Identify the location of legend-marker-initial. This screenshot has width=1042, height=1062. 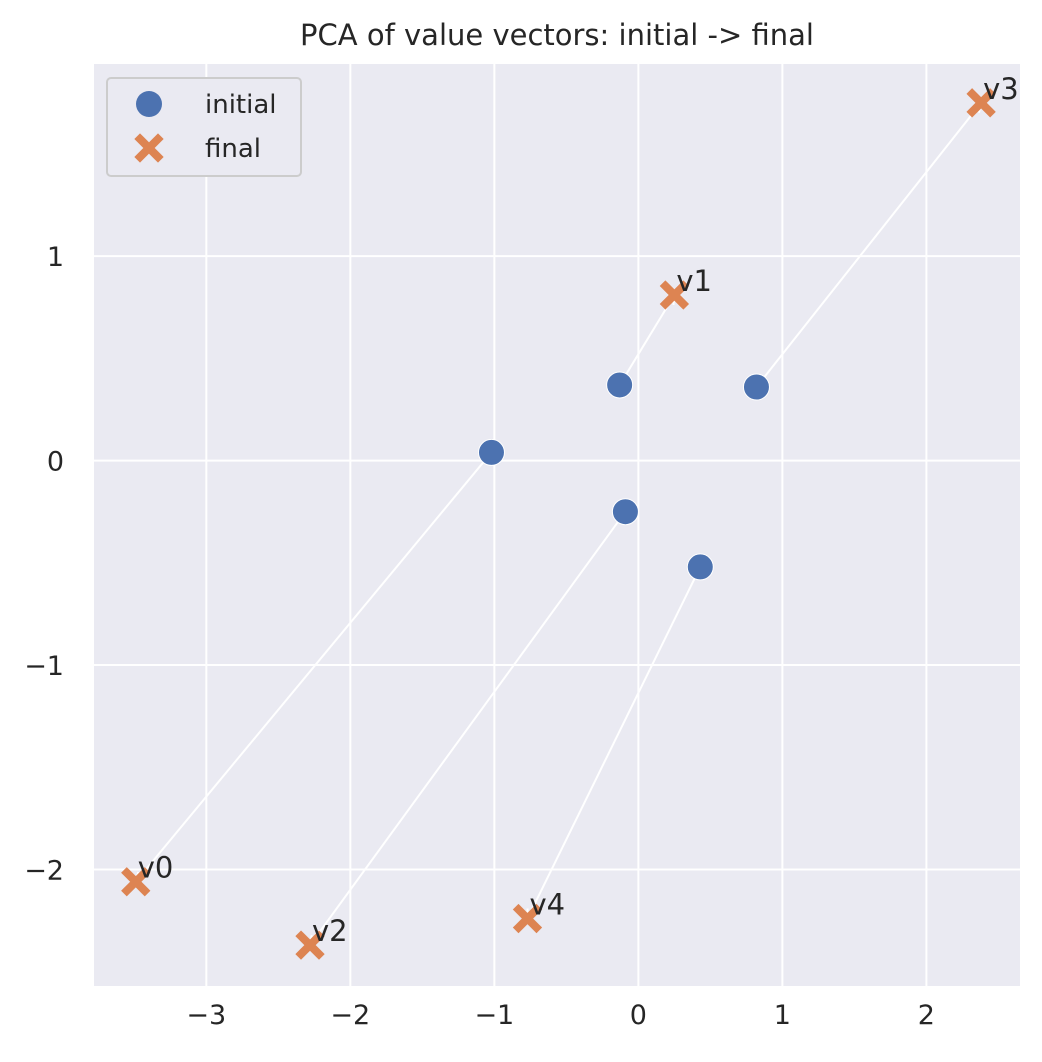
(149, 104).